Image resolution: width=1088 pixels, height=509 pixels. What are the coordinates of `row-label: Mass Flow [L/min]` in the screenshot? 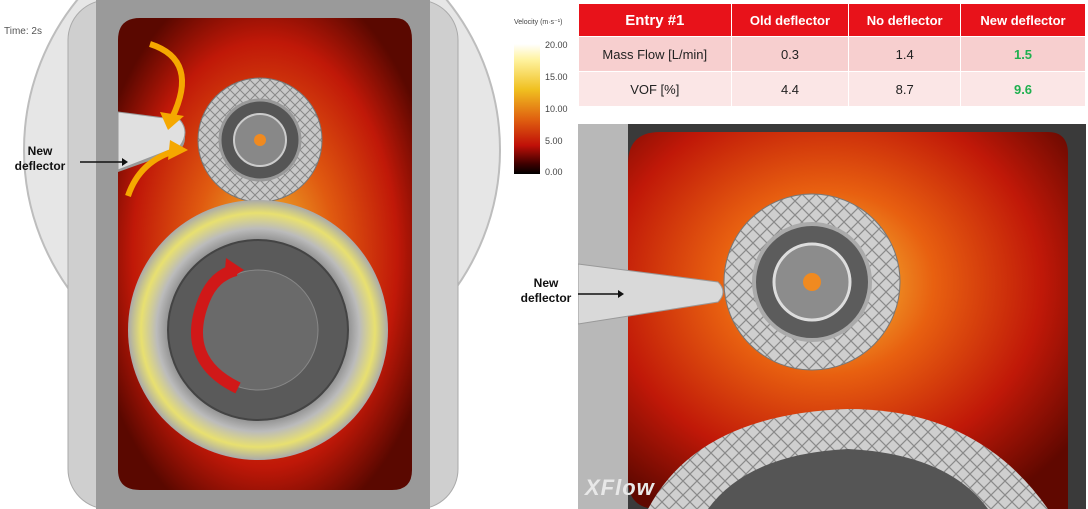 It's located at (655, 54).